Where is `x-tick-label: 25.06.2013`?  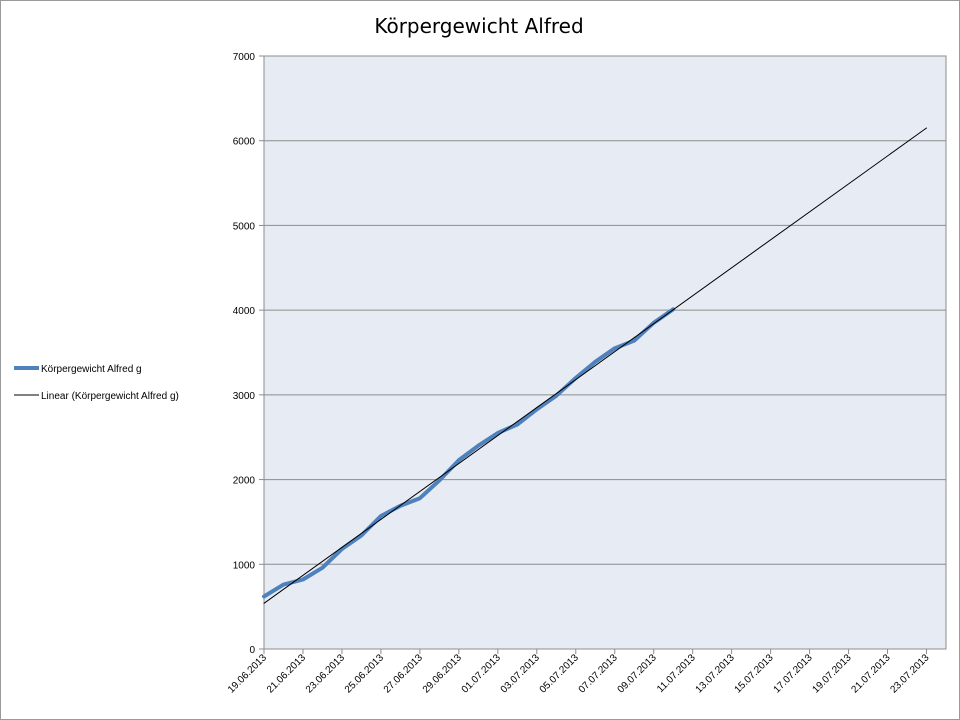
x-tick-label: 25.06.2013 is located at coordinates (364, 673).